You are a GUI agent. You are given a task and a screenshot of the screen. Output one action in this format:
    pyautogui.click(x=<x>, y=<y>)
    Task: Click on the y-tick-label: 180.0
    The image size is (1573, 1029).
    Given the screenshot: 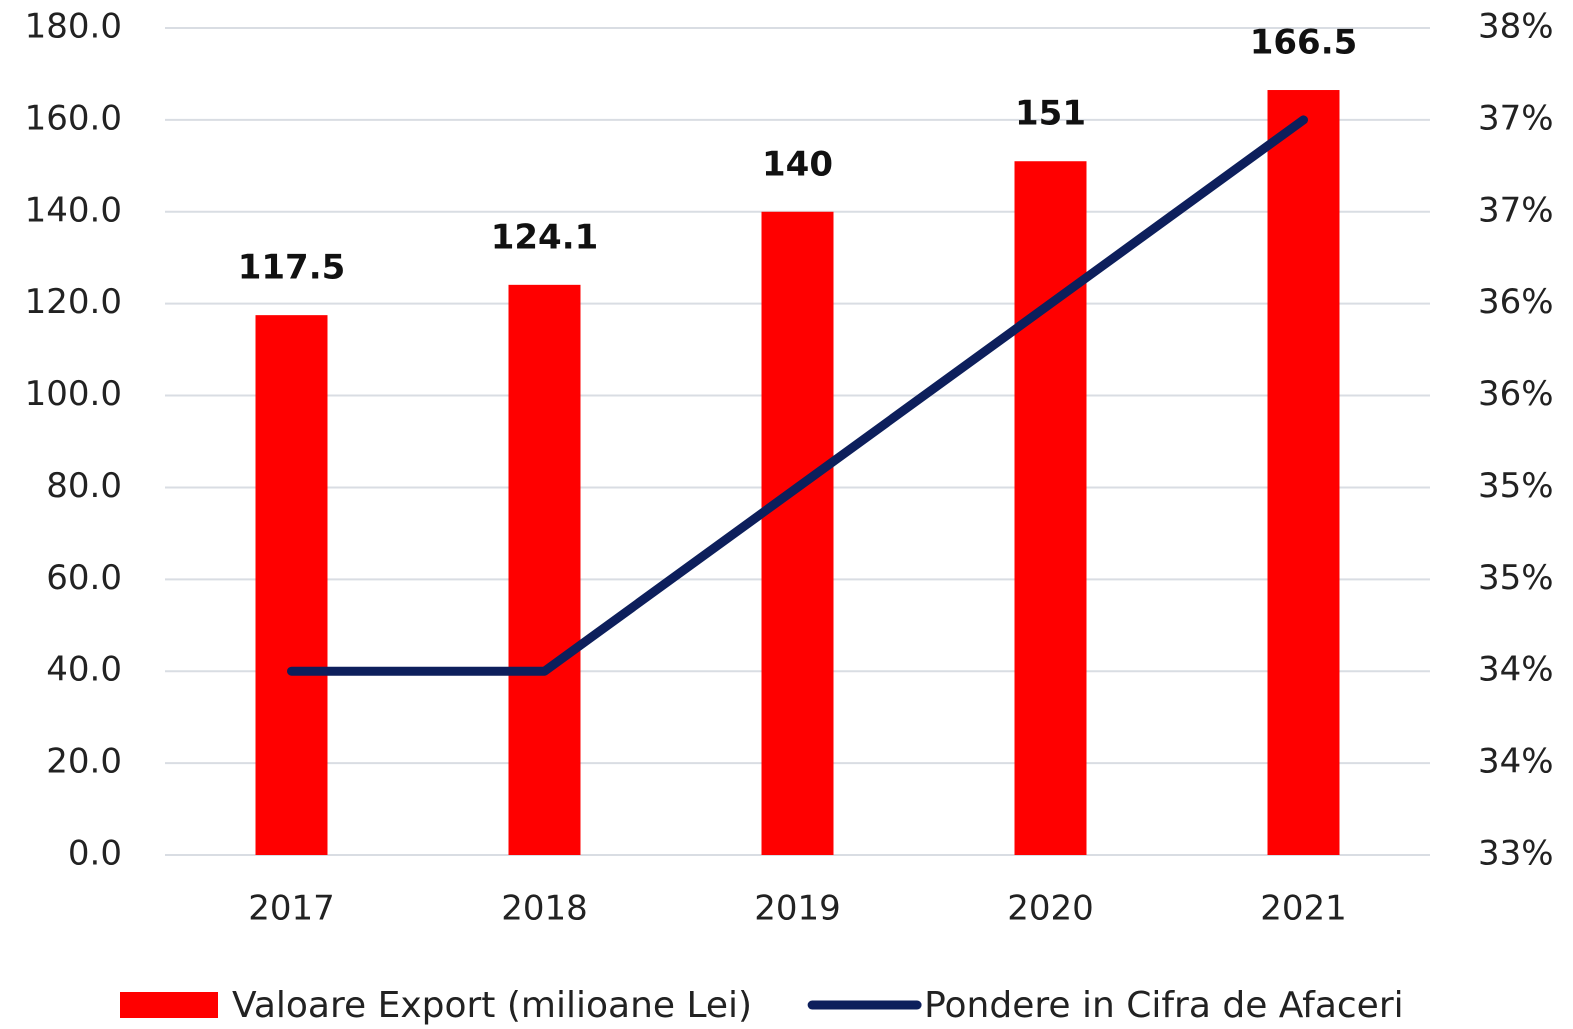 What is the action you would take?
    pyautogui.click(x=73, y=27)
    